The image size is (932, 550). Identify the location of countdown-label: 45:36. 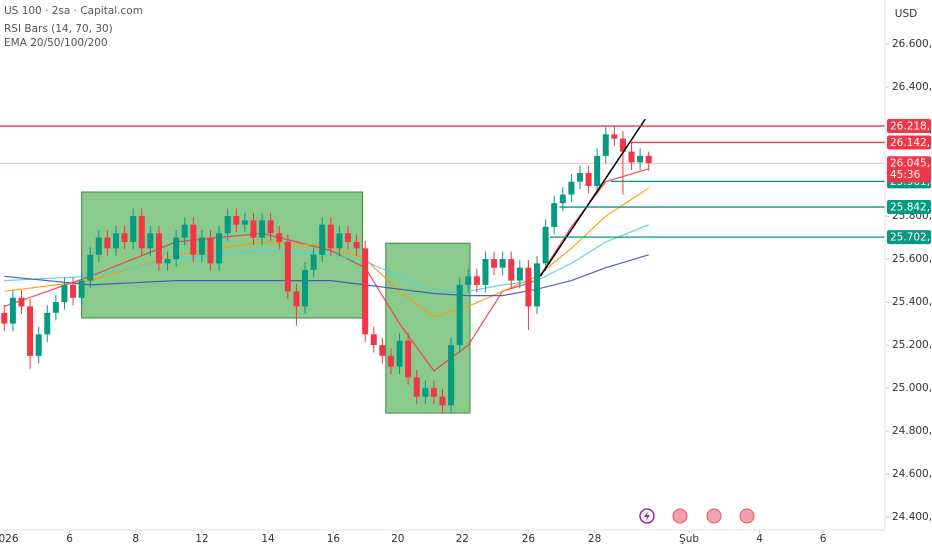
(905, 175).